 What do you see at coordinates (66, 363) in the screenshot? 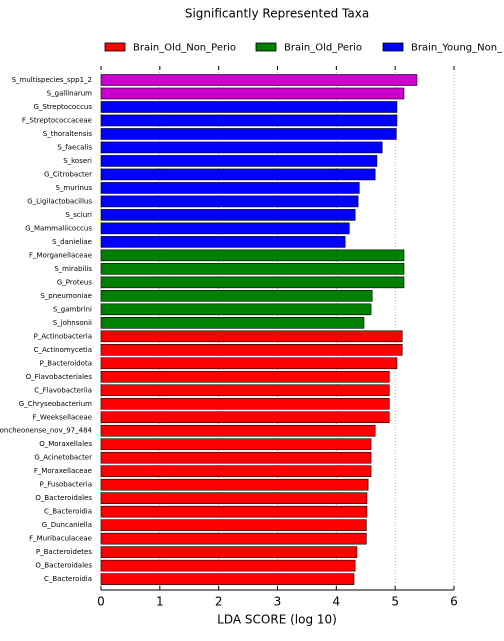
I see `y-tick-label: P_Bacteroidota` at bounding box center [66, 363].